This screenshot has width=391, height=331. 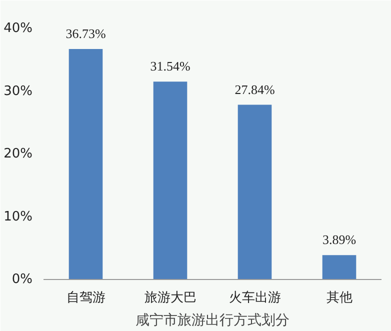 What do you see at coordinates (254, 89) in the screenshot?
I see `data-label: 27.84%` at bounding box center [254, 89].